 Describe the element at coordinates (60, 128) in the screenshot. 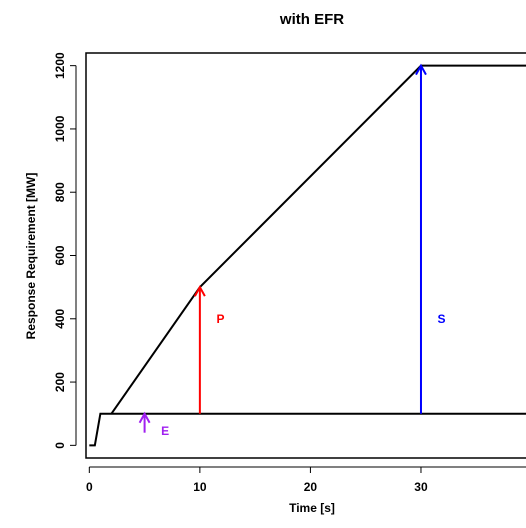

I see `y-tick-label: 1000` at that location.